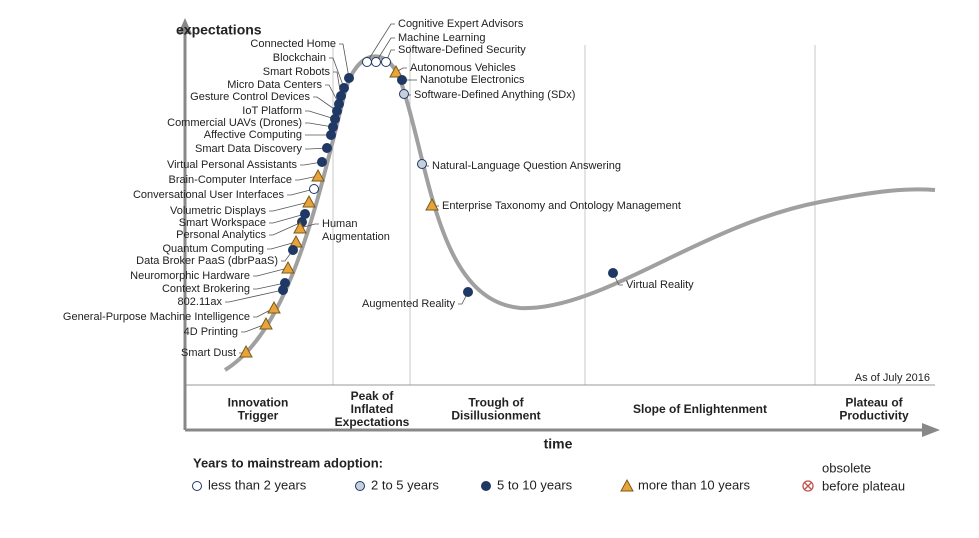 The height and width of the screenshot is (538, 979). What do you see at coordinates (372, 422) in the screenshot?
I see `phase-label: Expectations` at bounding box center [372, 422].